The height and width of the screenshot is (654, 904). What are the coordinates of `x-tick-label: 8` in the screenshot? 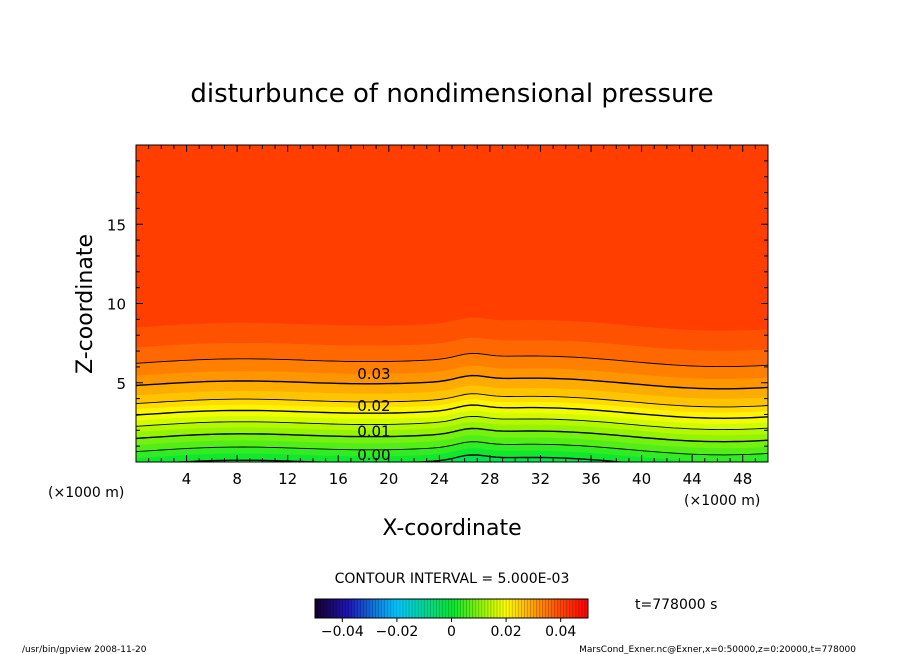 It's located at (237, 479).